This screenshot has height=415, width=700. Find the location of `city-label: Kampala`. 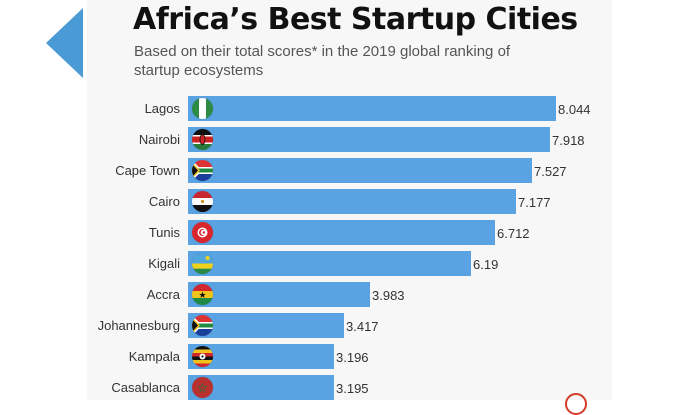

city-label: Kampala is located at coordinates (154, 356).